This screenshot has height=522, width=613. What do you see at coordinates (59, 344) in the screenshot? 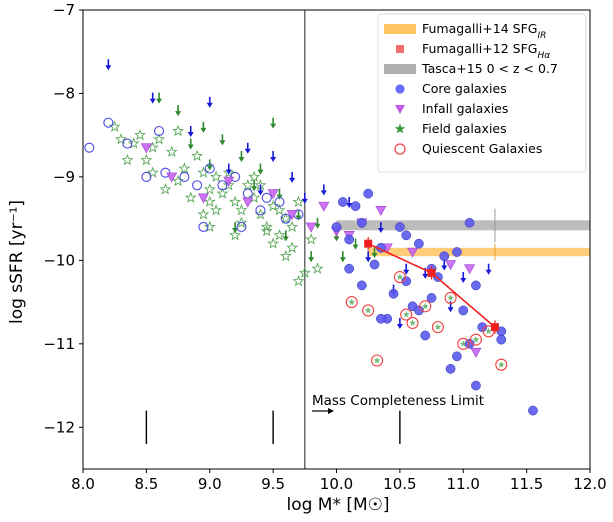
I see `y-tick-label: −11` at bounding box center [59, 344].